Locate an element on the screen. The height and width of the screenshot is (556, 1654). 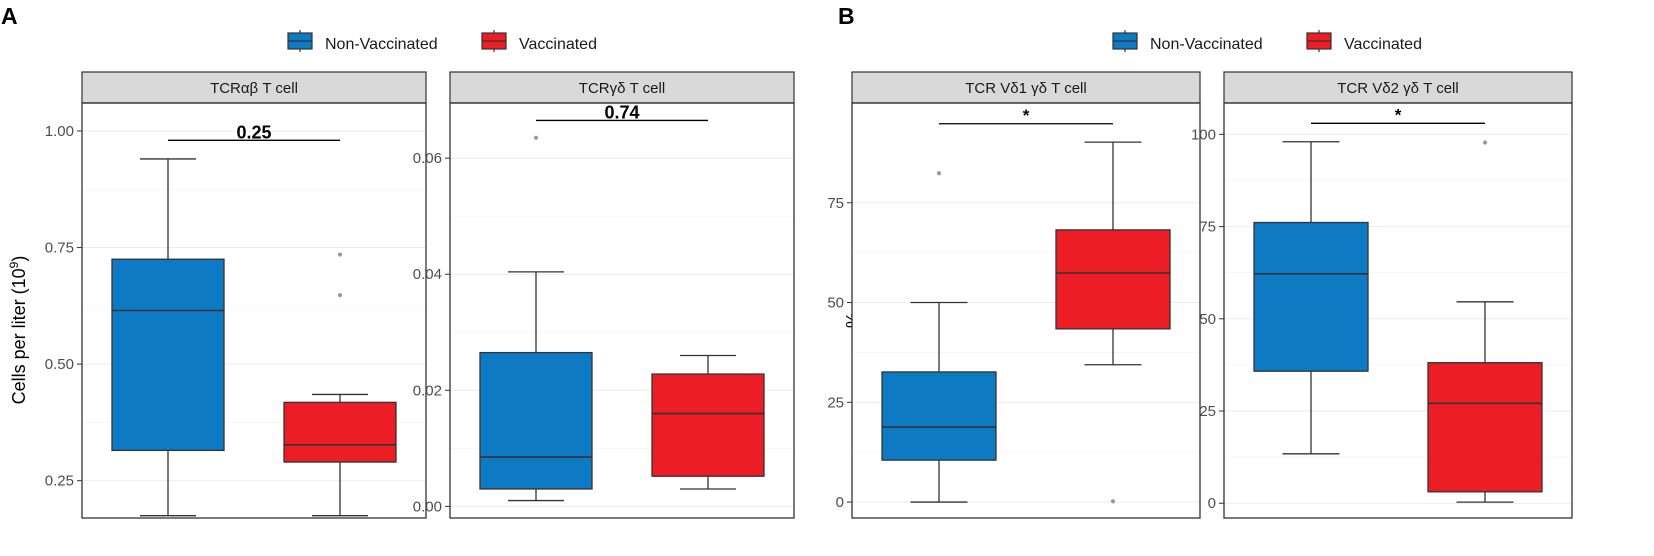
y-tick-label: 0.02 is located at coordinates (427, 390).